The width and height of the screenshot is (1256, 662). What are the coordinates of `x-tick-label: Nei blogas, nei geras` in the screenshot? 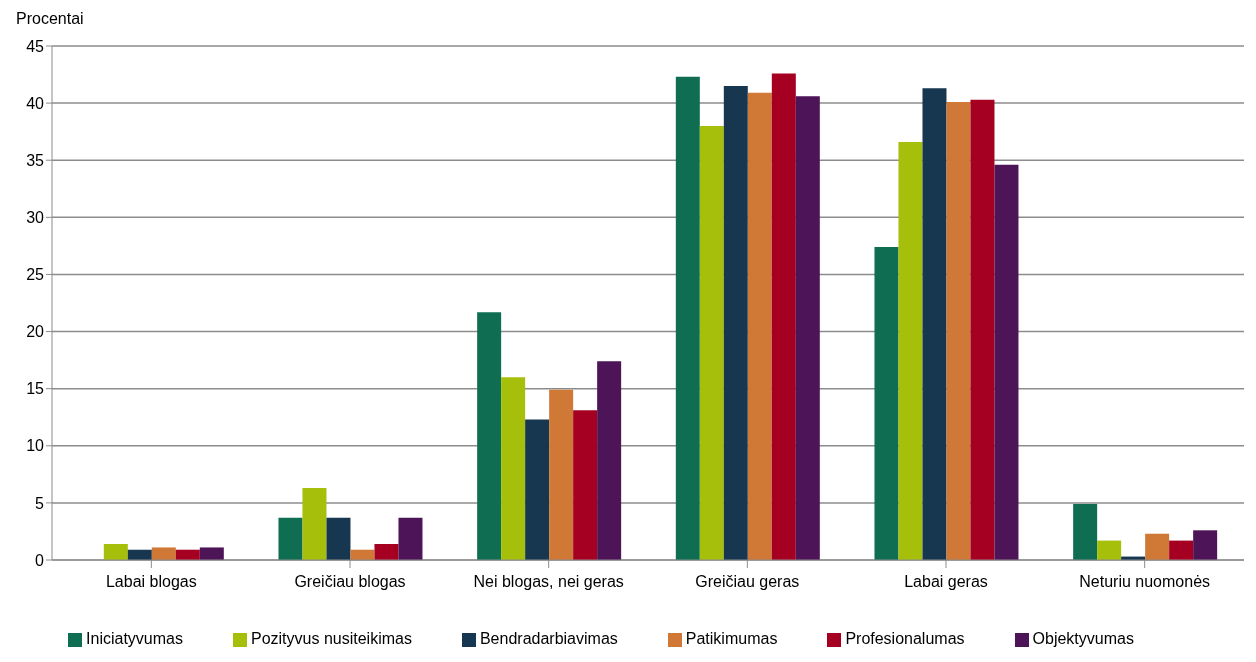 It's located at (548, 582).